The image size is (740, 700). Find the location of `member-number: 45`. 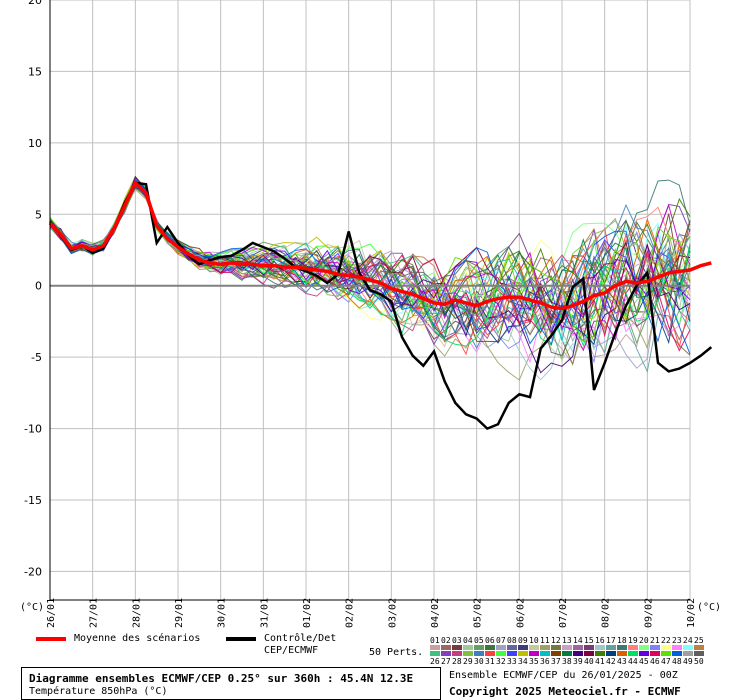

member-number: 45 is located at coordinates (644, 661).